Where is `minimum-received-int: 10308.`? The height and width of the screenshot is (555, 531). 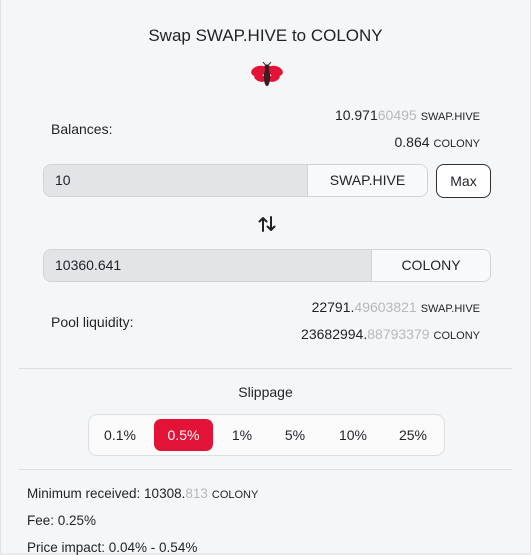 minimum-received-int: 10308. is located at coordinates (165, 493).